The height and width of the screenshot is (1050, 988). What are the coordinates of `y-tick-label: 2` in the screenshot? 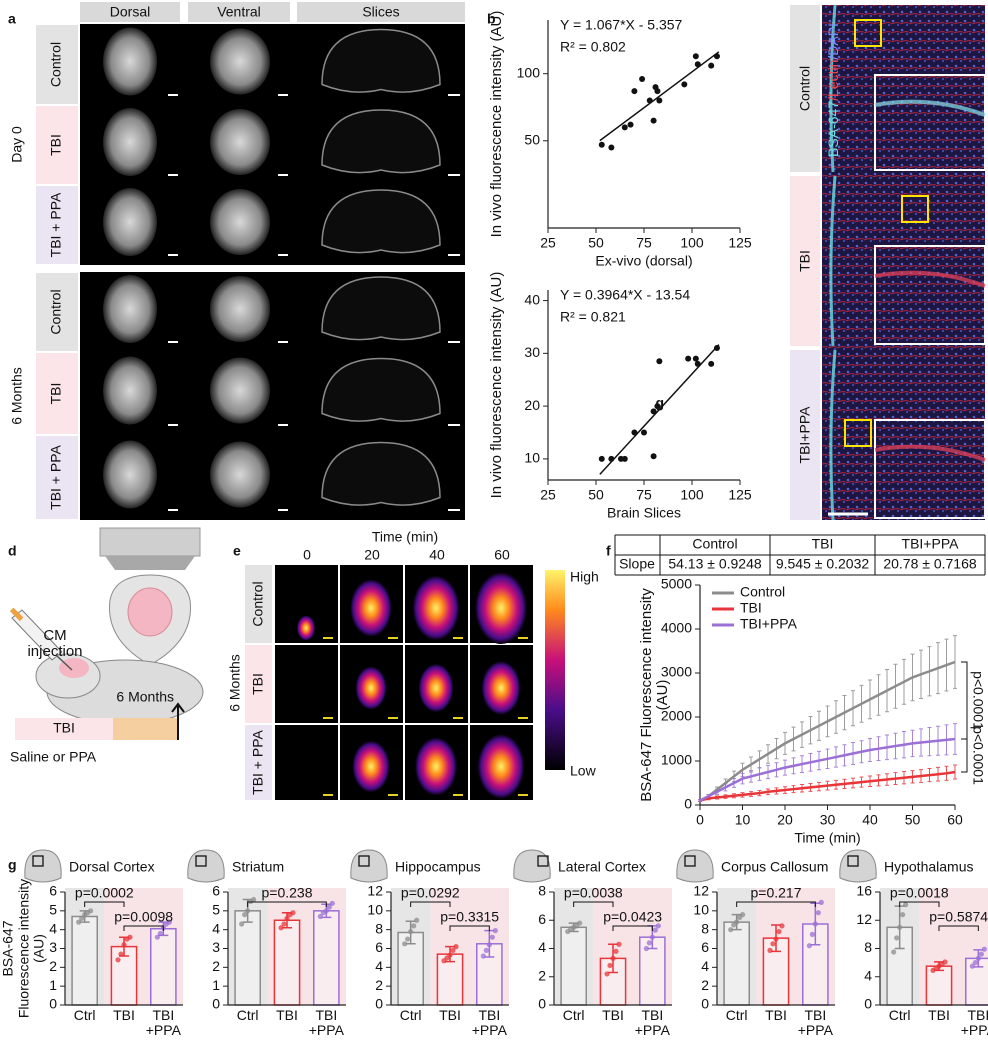 It's located at (216, 966).